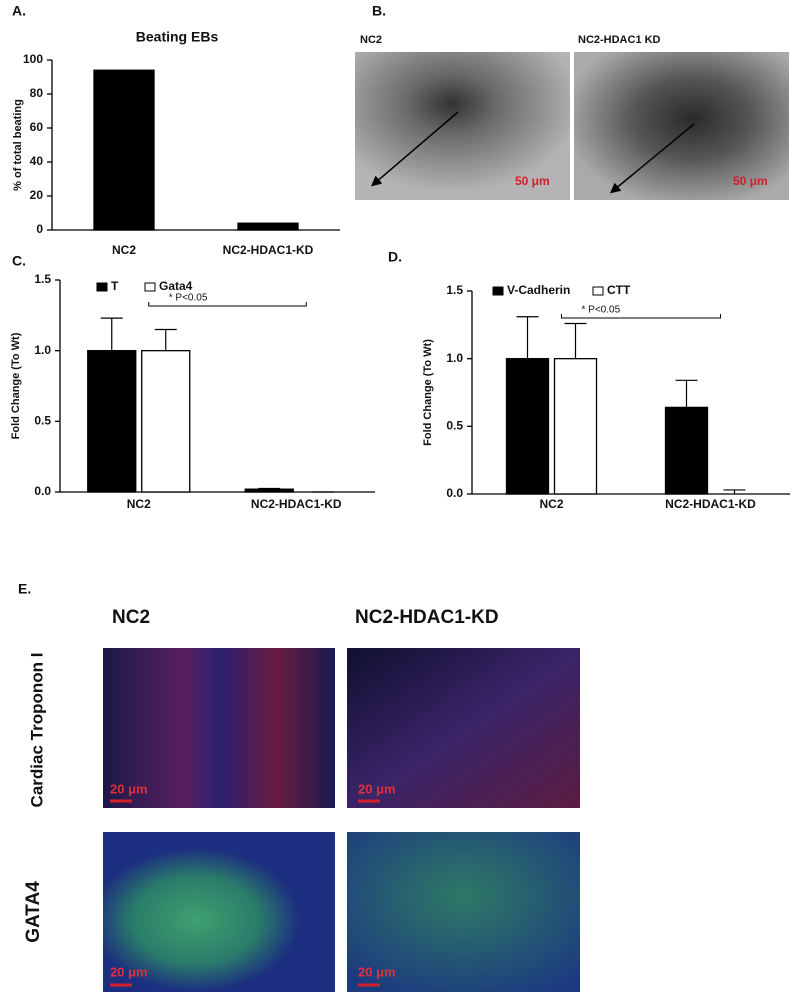 This screenshot has height=1000, width=800. Describe the element at coordinates (18, 145) in the screenshot. I see `y-axis-label: % of total beating` at that location.